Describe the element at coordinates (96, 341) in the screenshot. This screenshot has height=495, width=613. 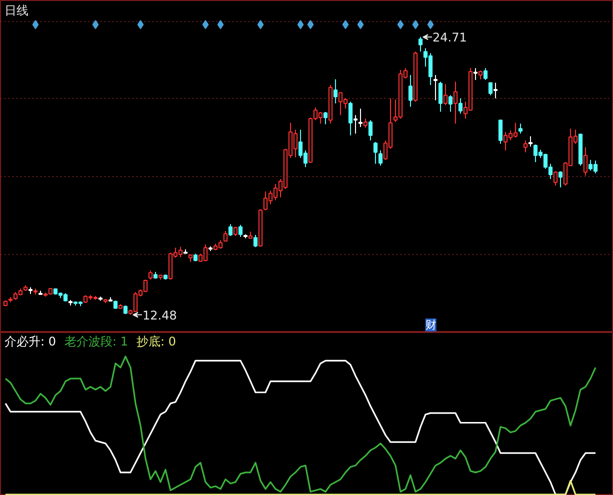
I see `series-label: 老介波段: 1` at that location.